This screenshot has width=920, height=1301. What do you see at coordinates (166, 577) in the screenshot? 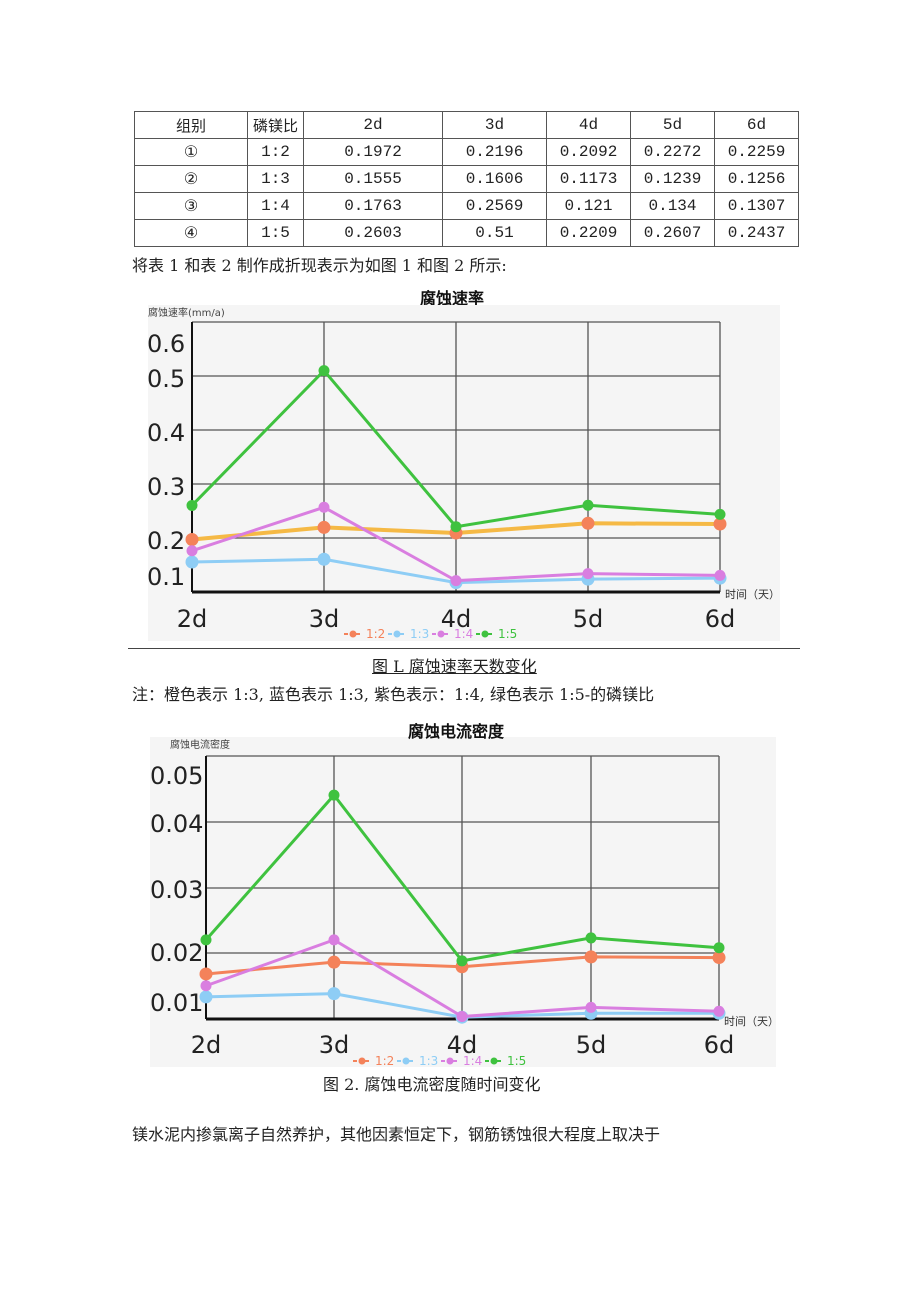
I see `y-tick-label: 0.1` at bounding box center [166, 577].